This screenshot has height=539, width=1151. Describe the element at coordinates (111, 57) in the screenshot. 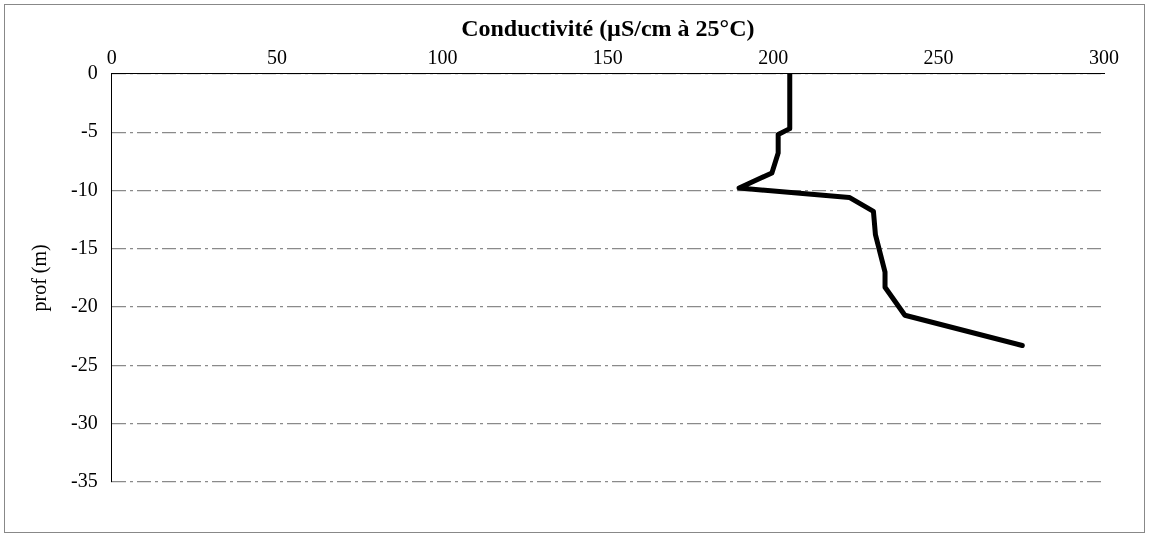

I see `x-tick-label: 0` at that location.